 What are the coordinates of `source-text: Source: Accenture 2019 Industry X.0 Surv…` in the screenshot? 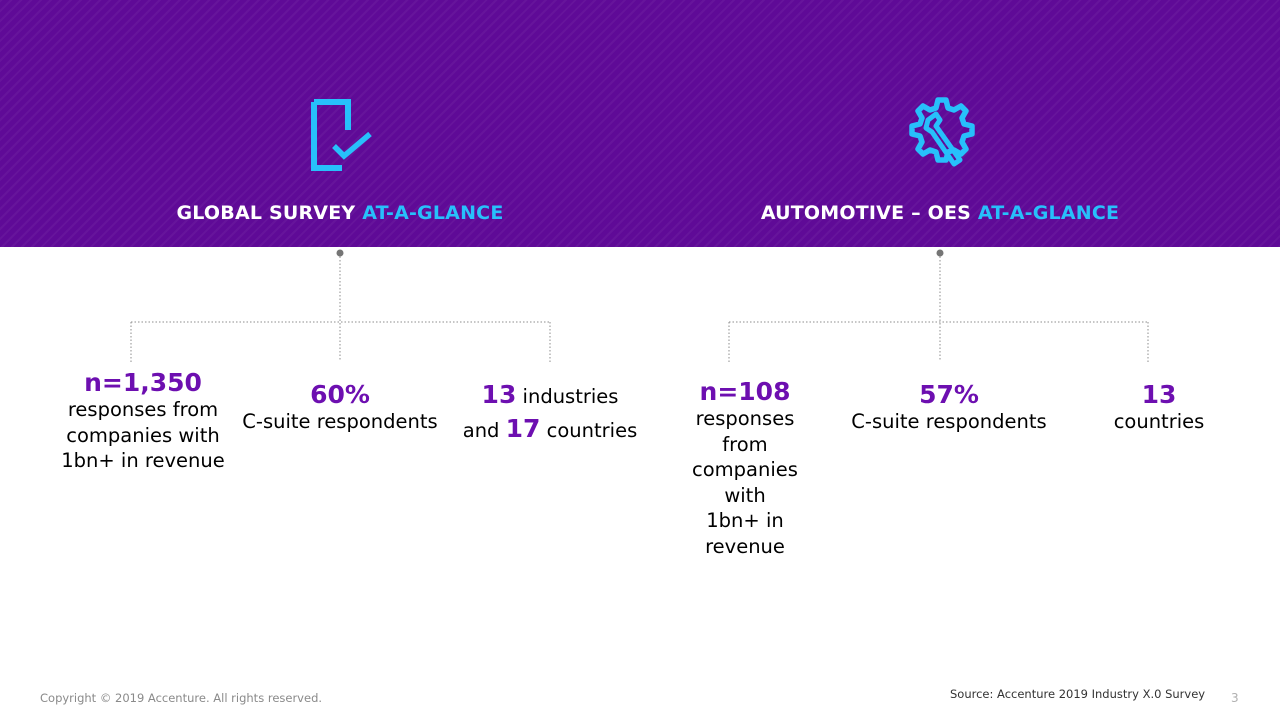 It's located at (1078, 694).